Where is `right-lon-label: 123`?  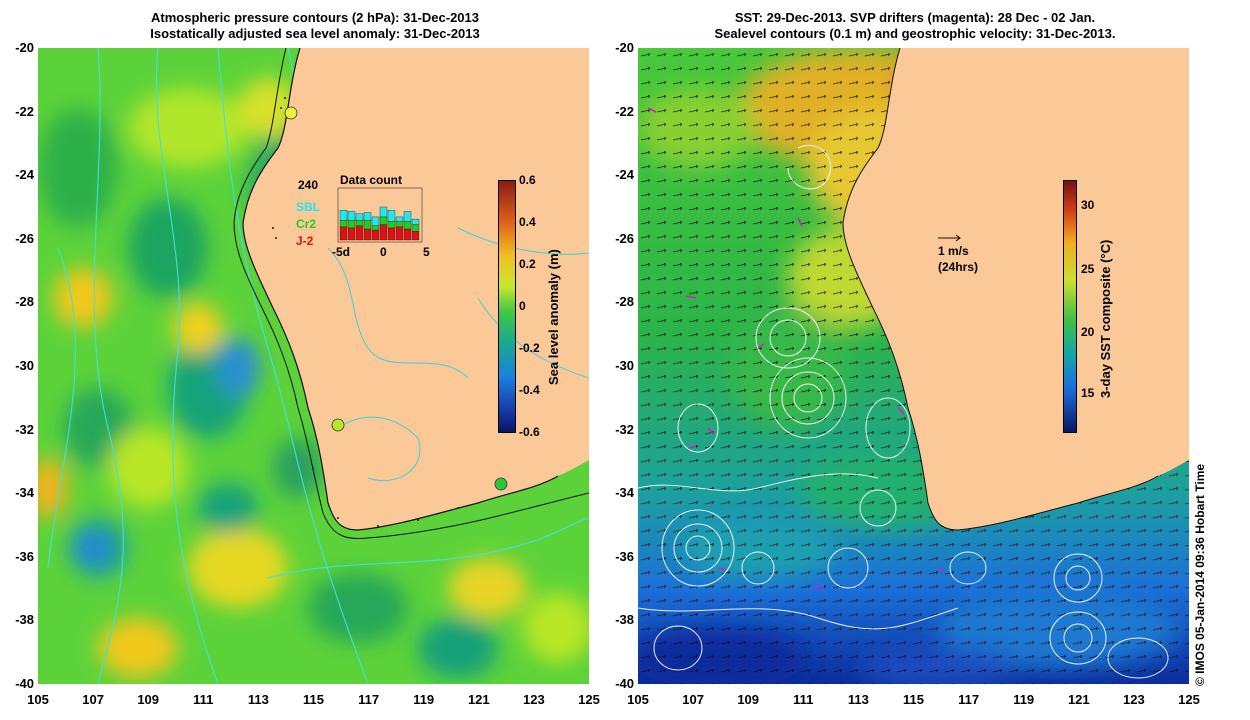
right-lon-label: 123 is located at coordinates (1134, 699).